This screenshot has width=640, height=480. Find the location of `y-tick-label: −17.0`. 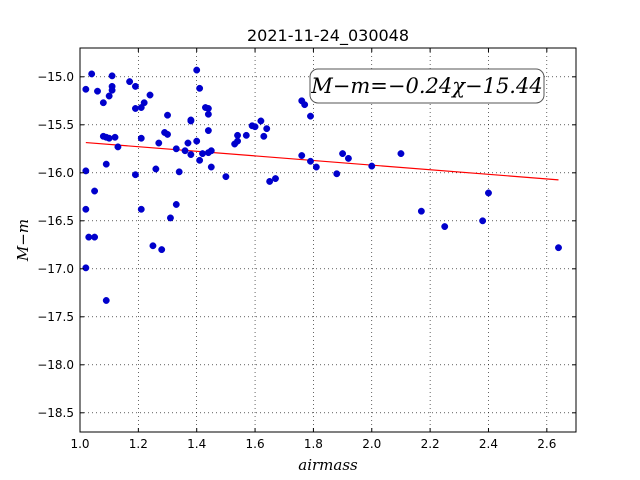

y-tick-label: −17.0 is located at coordinates (55, 269).